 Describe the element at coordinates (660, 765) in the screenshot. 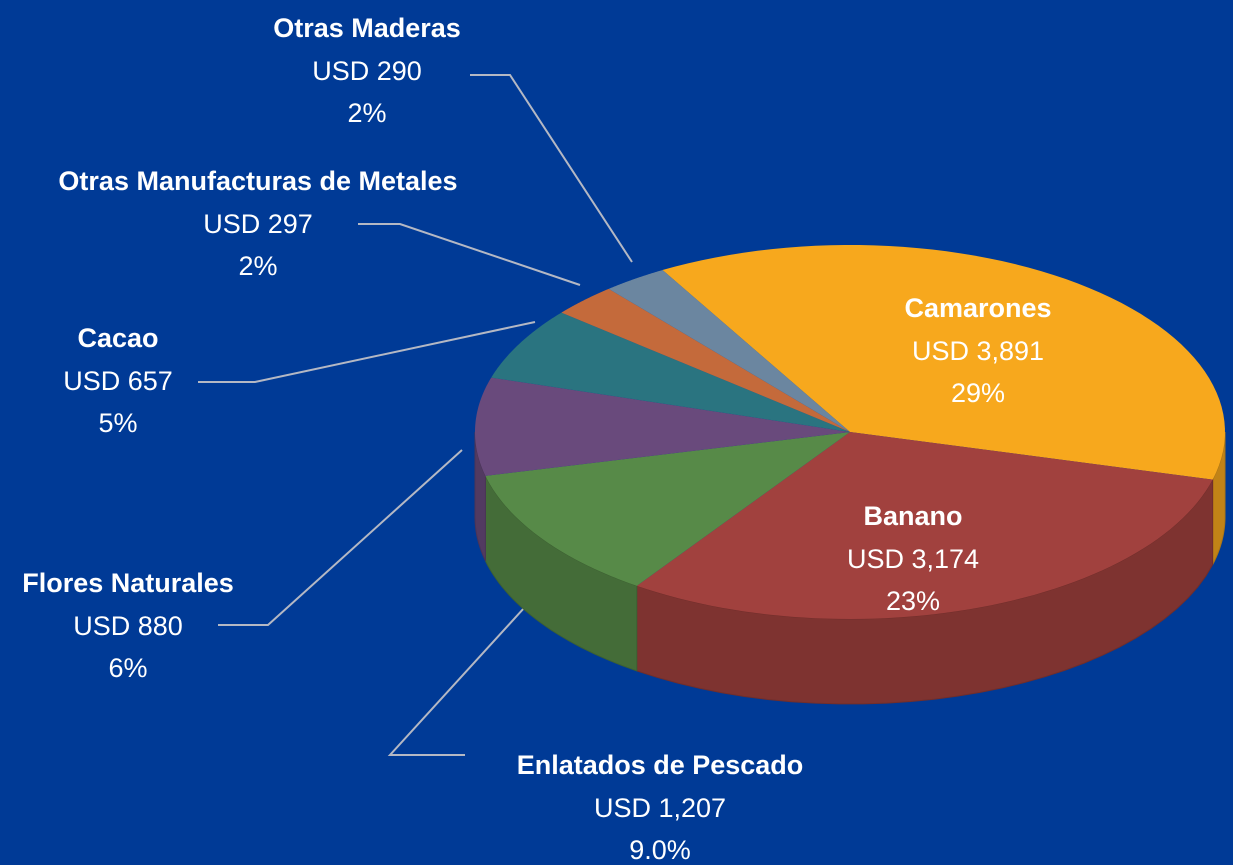

I see `slice-name: Enlatados de Pescado` at that location.